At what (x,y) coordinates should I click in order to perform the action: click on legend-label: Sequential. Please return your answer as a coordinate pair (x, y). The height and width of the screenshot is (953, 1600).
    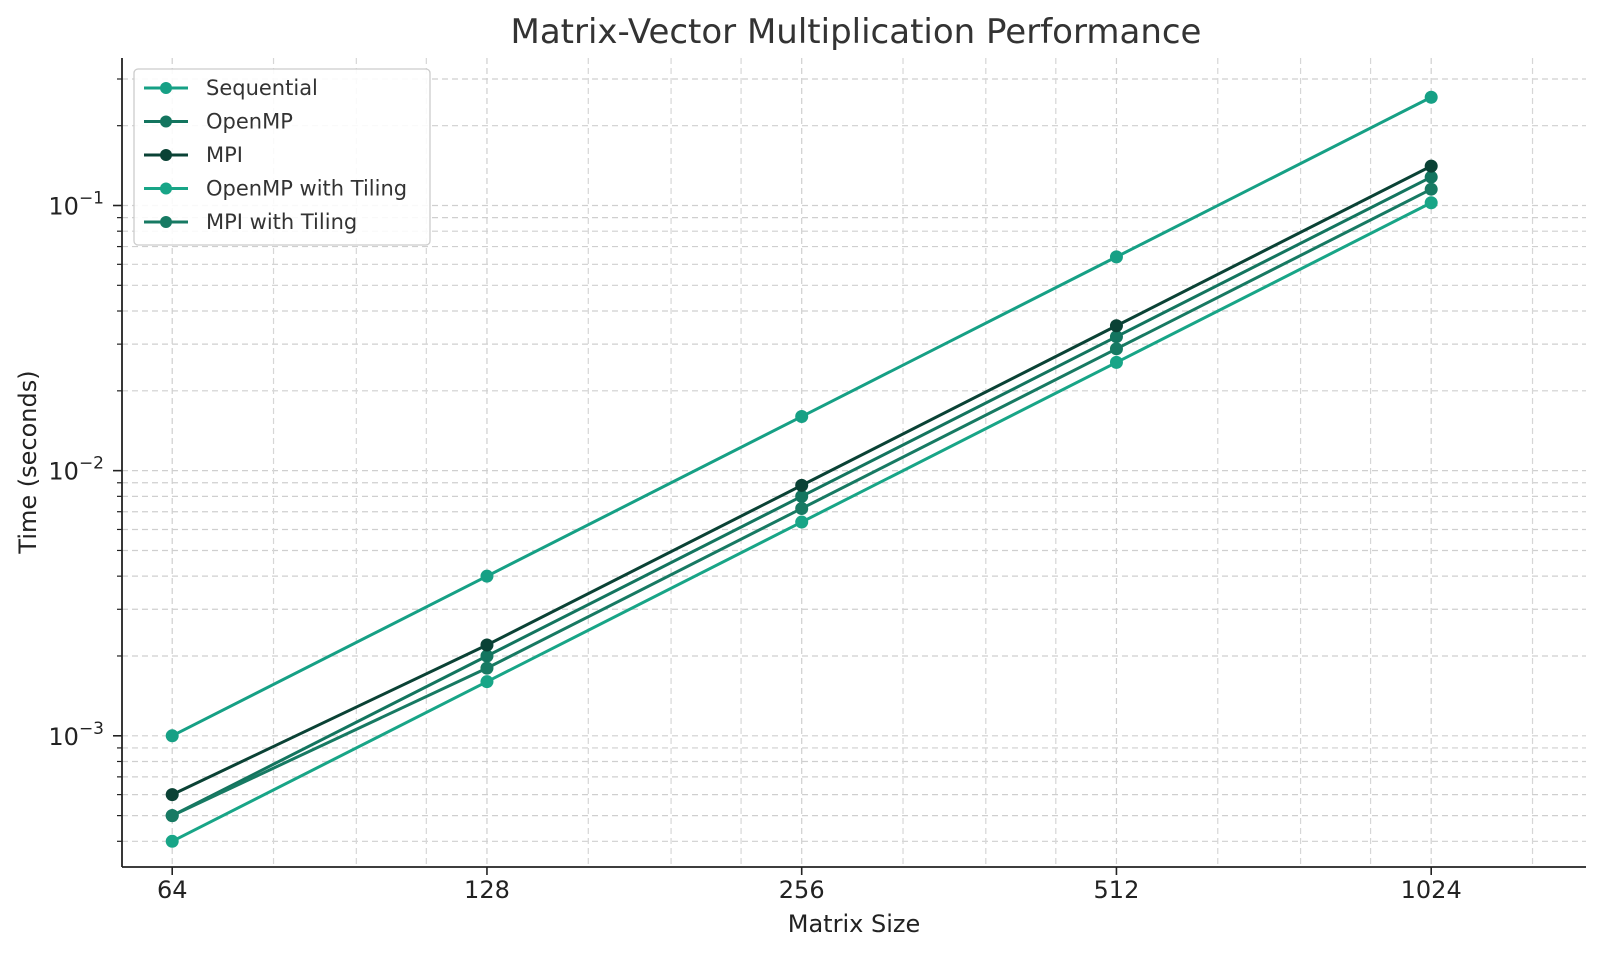
    Looking at the image, I should click on (262, 88).